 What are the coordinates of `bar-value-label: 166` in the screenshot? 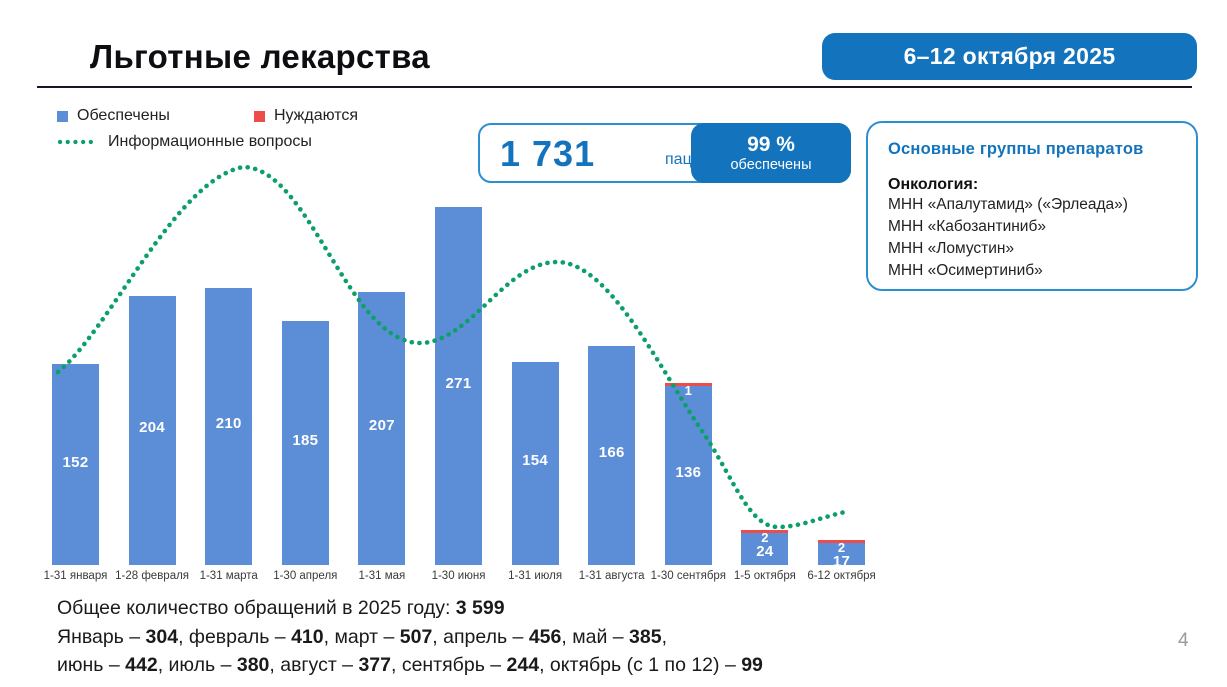 It's located at (611, 453).